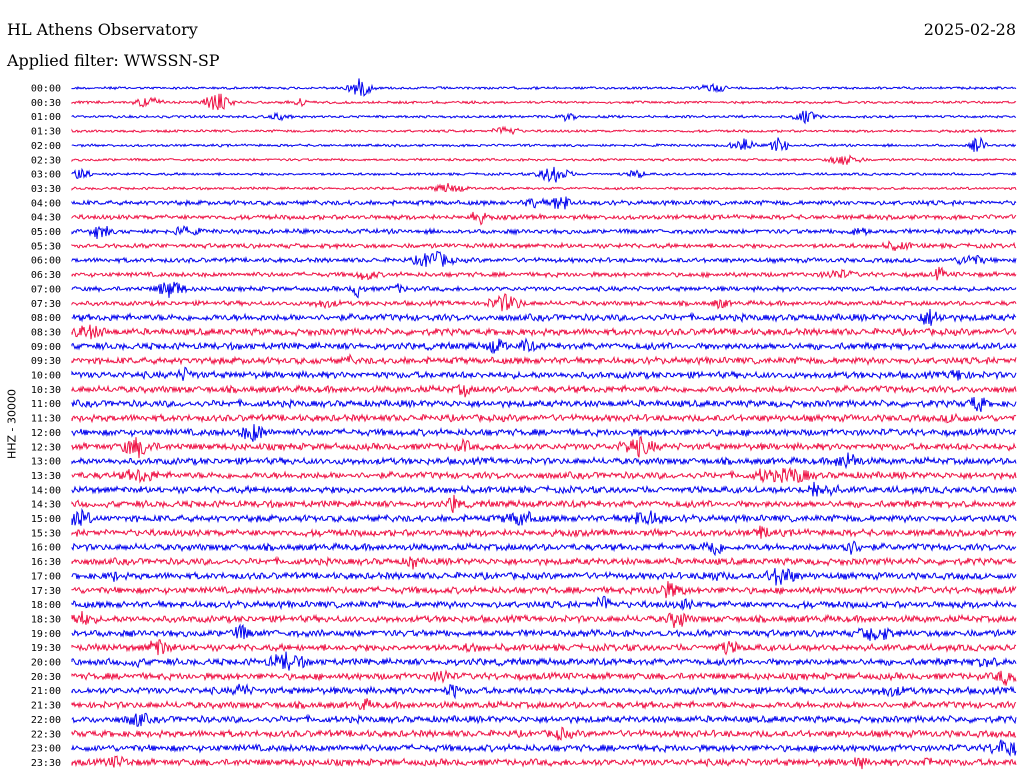  I want to click on station-title: HL Athens Observatory, so click(102, 29).